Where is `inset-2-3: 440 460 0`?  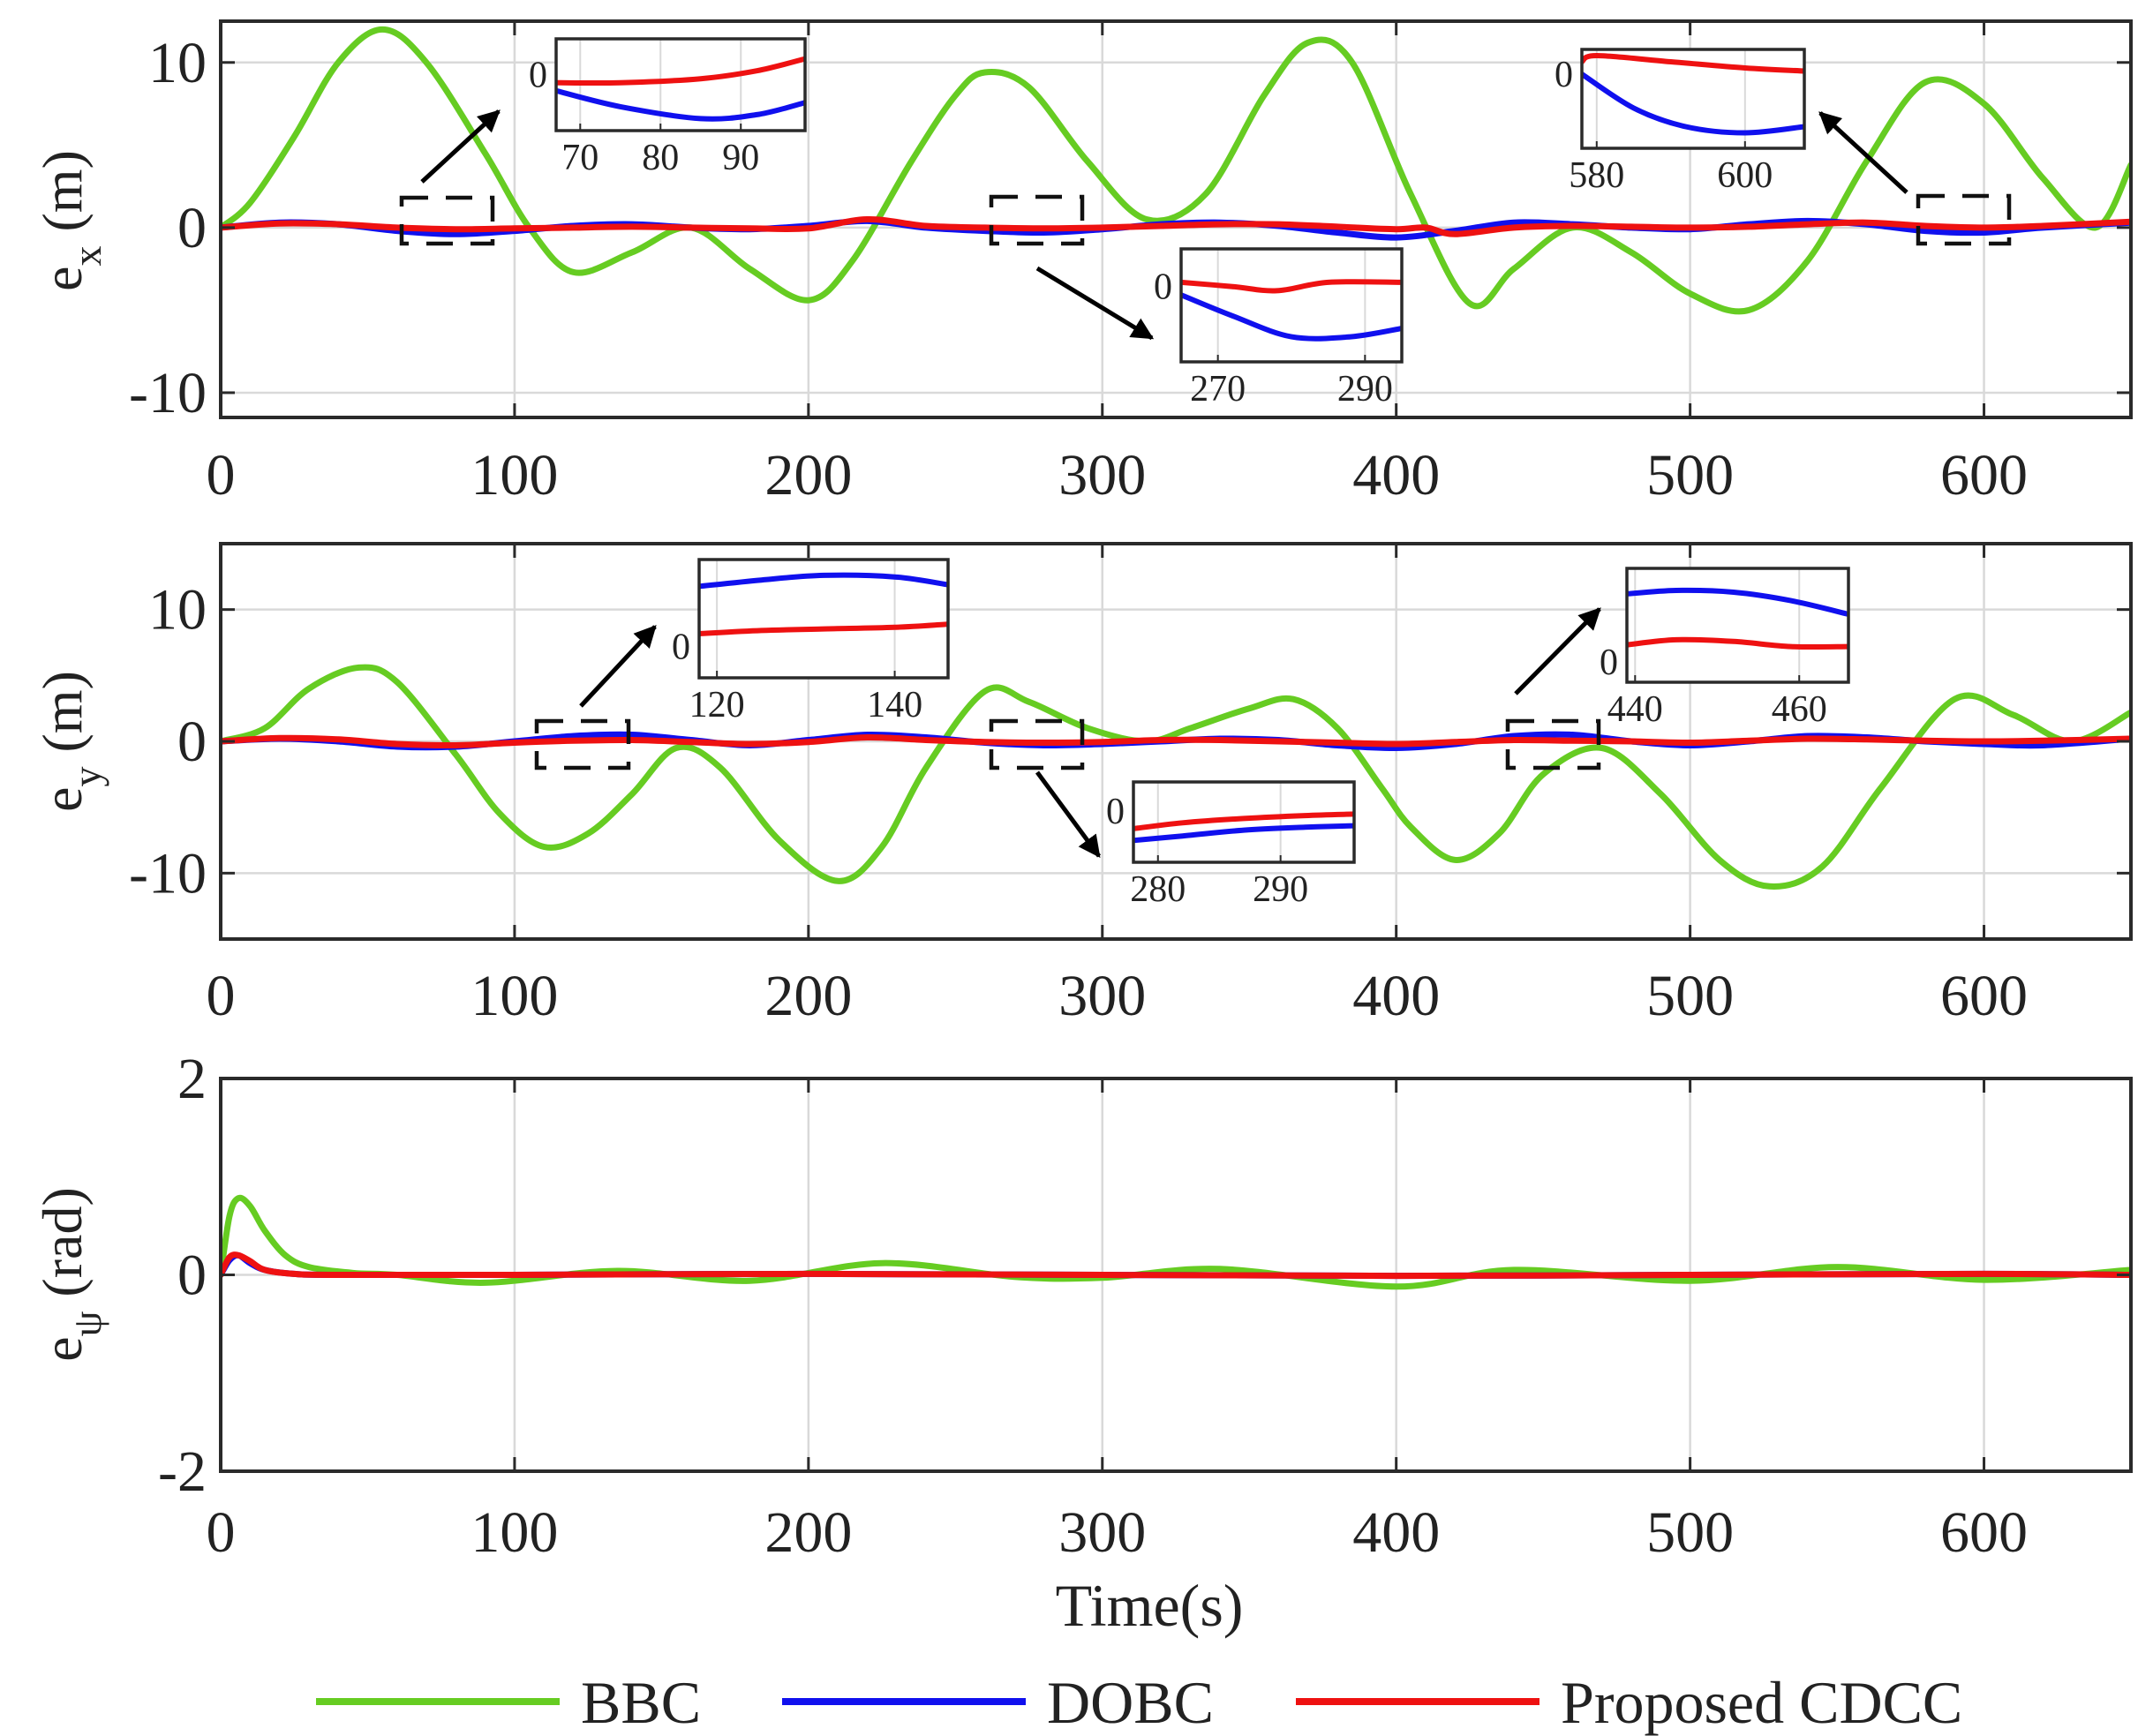 inset-2-3: 440 460 0 is located at coordinates (1678, 668).